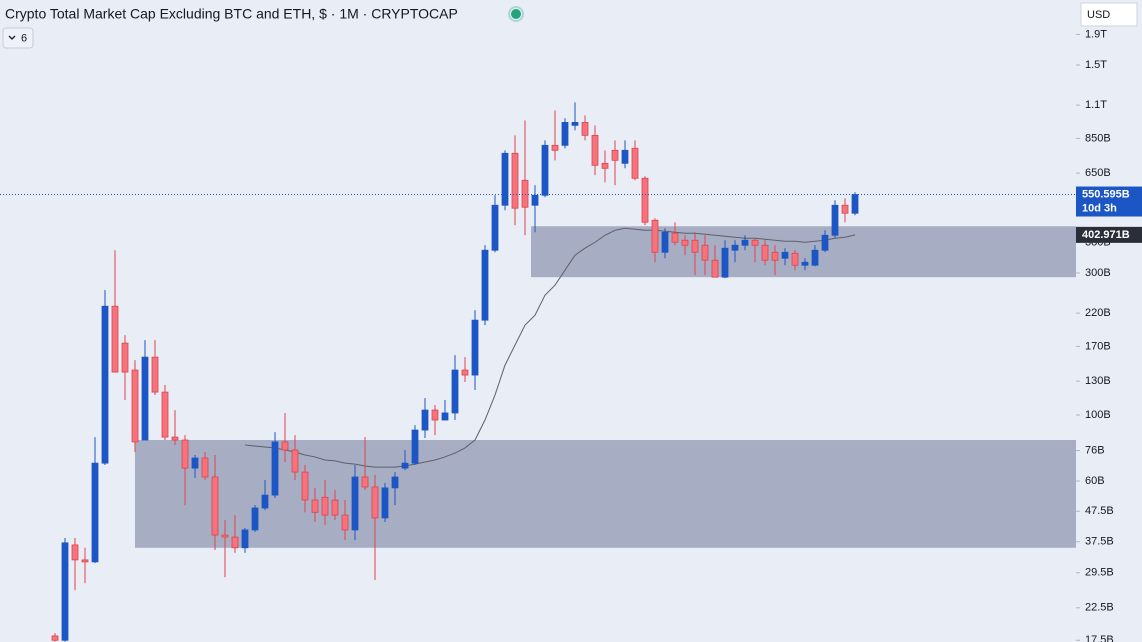  What do you see at coordinates (1096, 34) in the screenshot?
I see `y-tick-label: 1.9T` at bounding box center [1096, 34].